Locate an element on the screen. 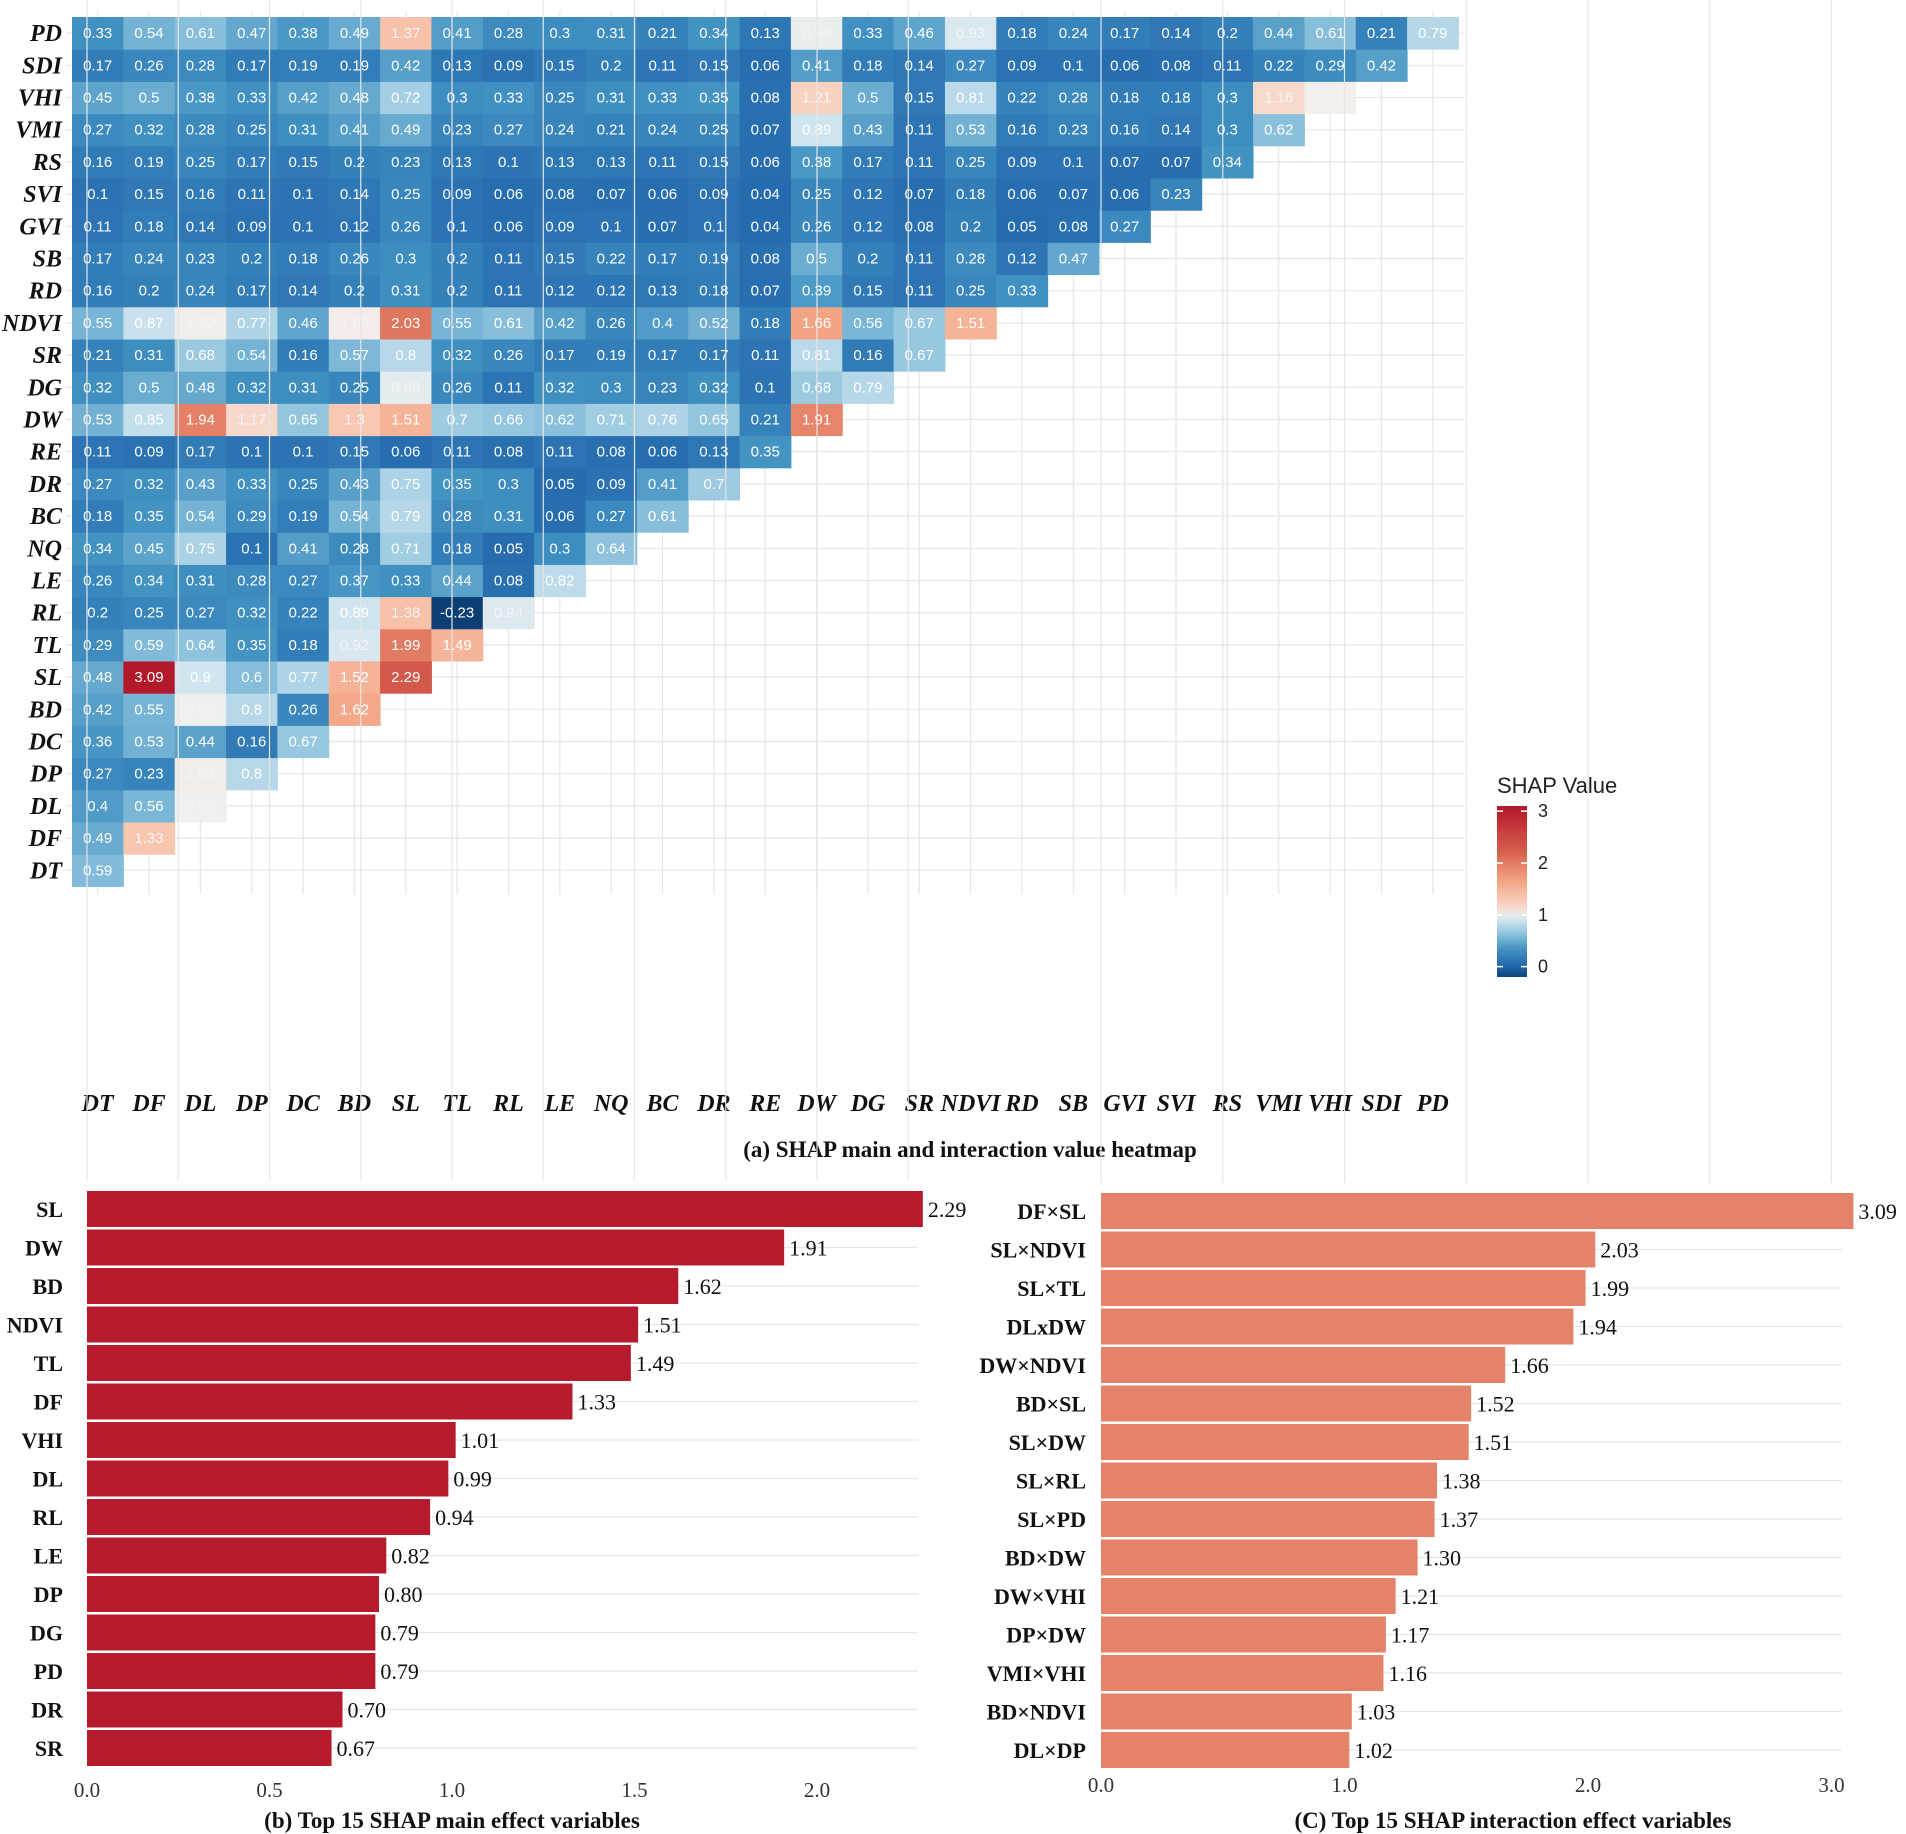  heatmap-cell-label: 0.2 is located at coordinates (251, 259).